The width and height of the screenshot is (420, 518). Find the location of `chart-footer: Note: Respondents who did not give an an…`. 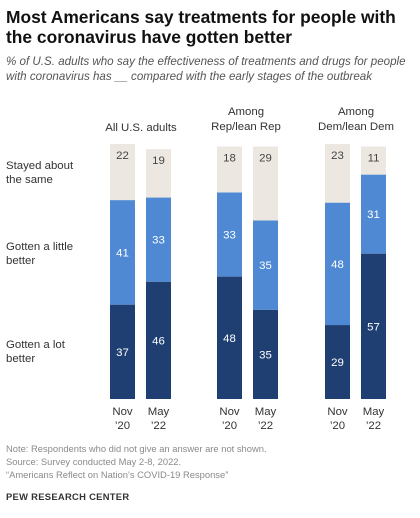

chart-footer: Note: Respondents who did not give an an… is located at coordinates (210, 461).